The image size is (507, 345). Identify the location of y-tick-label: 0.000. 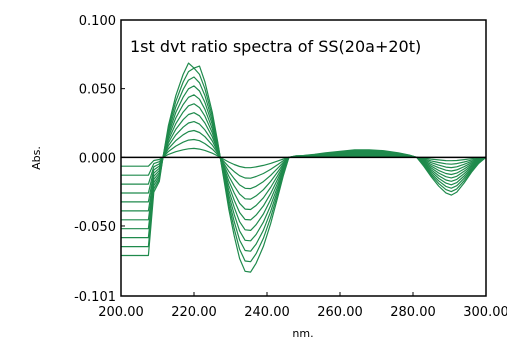
(97, 158).